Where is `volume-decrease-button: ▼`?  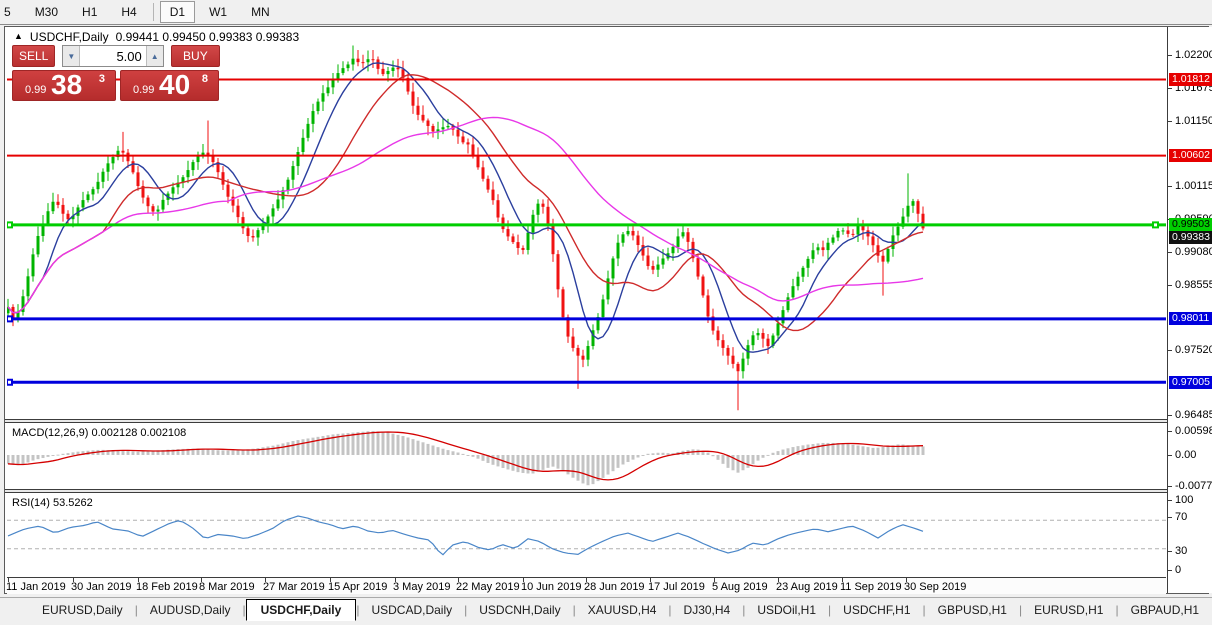
volume-decrease-button: ▼ is located at coordinates (72, 56).